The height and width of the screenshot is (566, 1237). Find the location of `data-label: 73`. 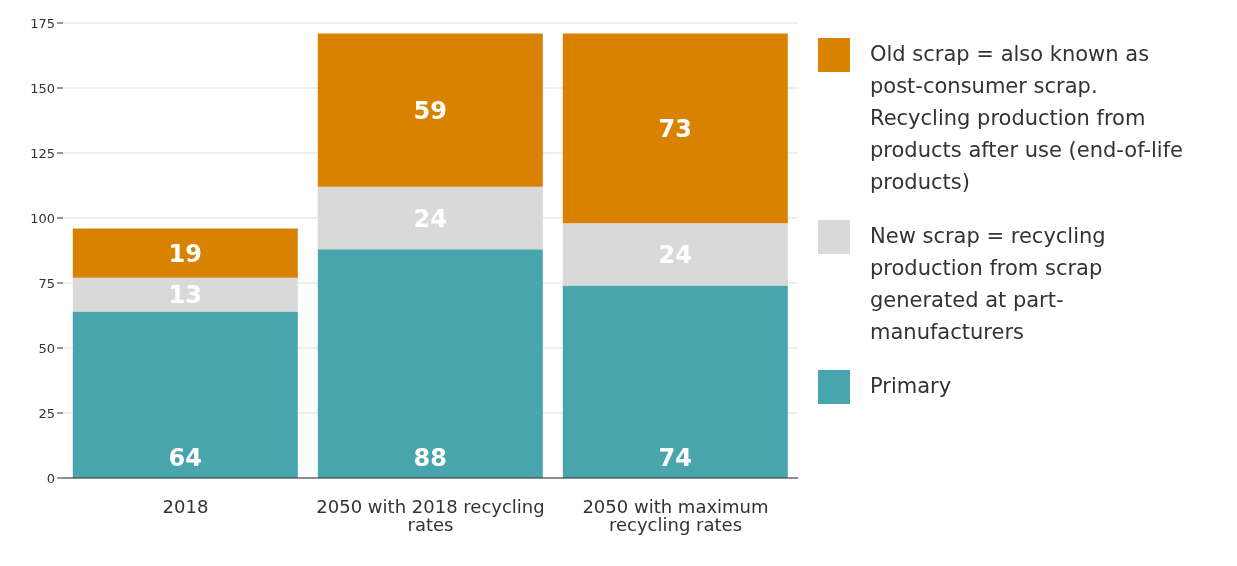

data-label: 73 is located at coordinates (675, 128).